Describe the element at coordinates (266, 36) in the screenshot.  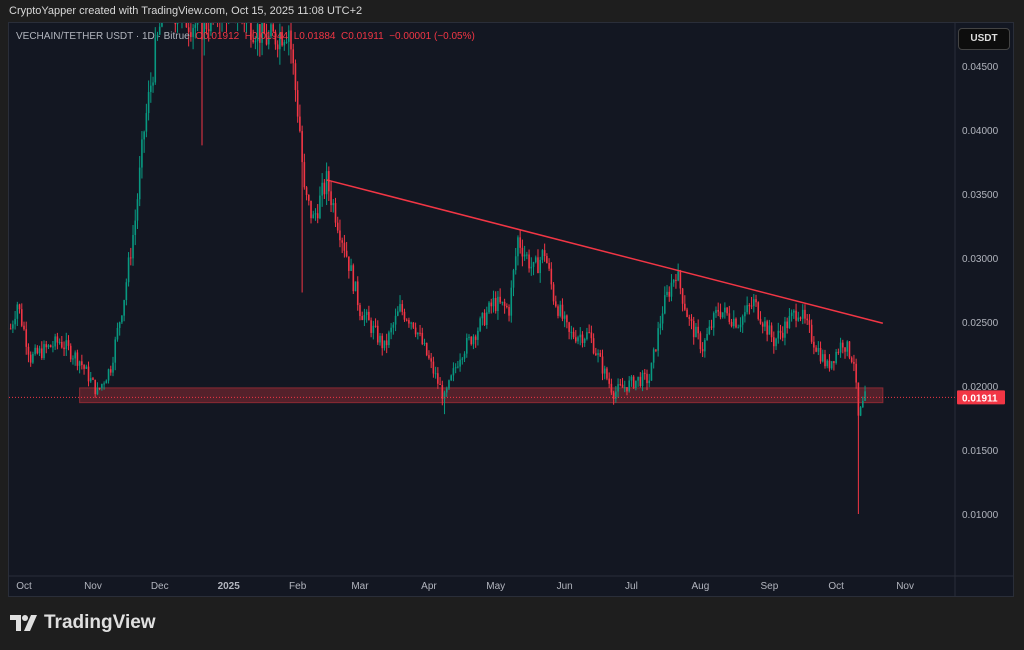
I see `high-value: H0.01944` at that location.